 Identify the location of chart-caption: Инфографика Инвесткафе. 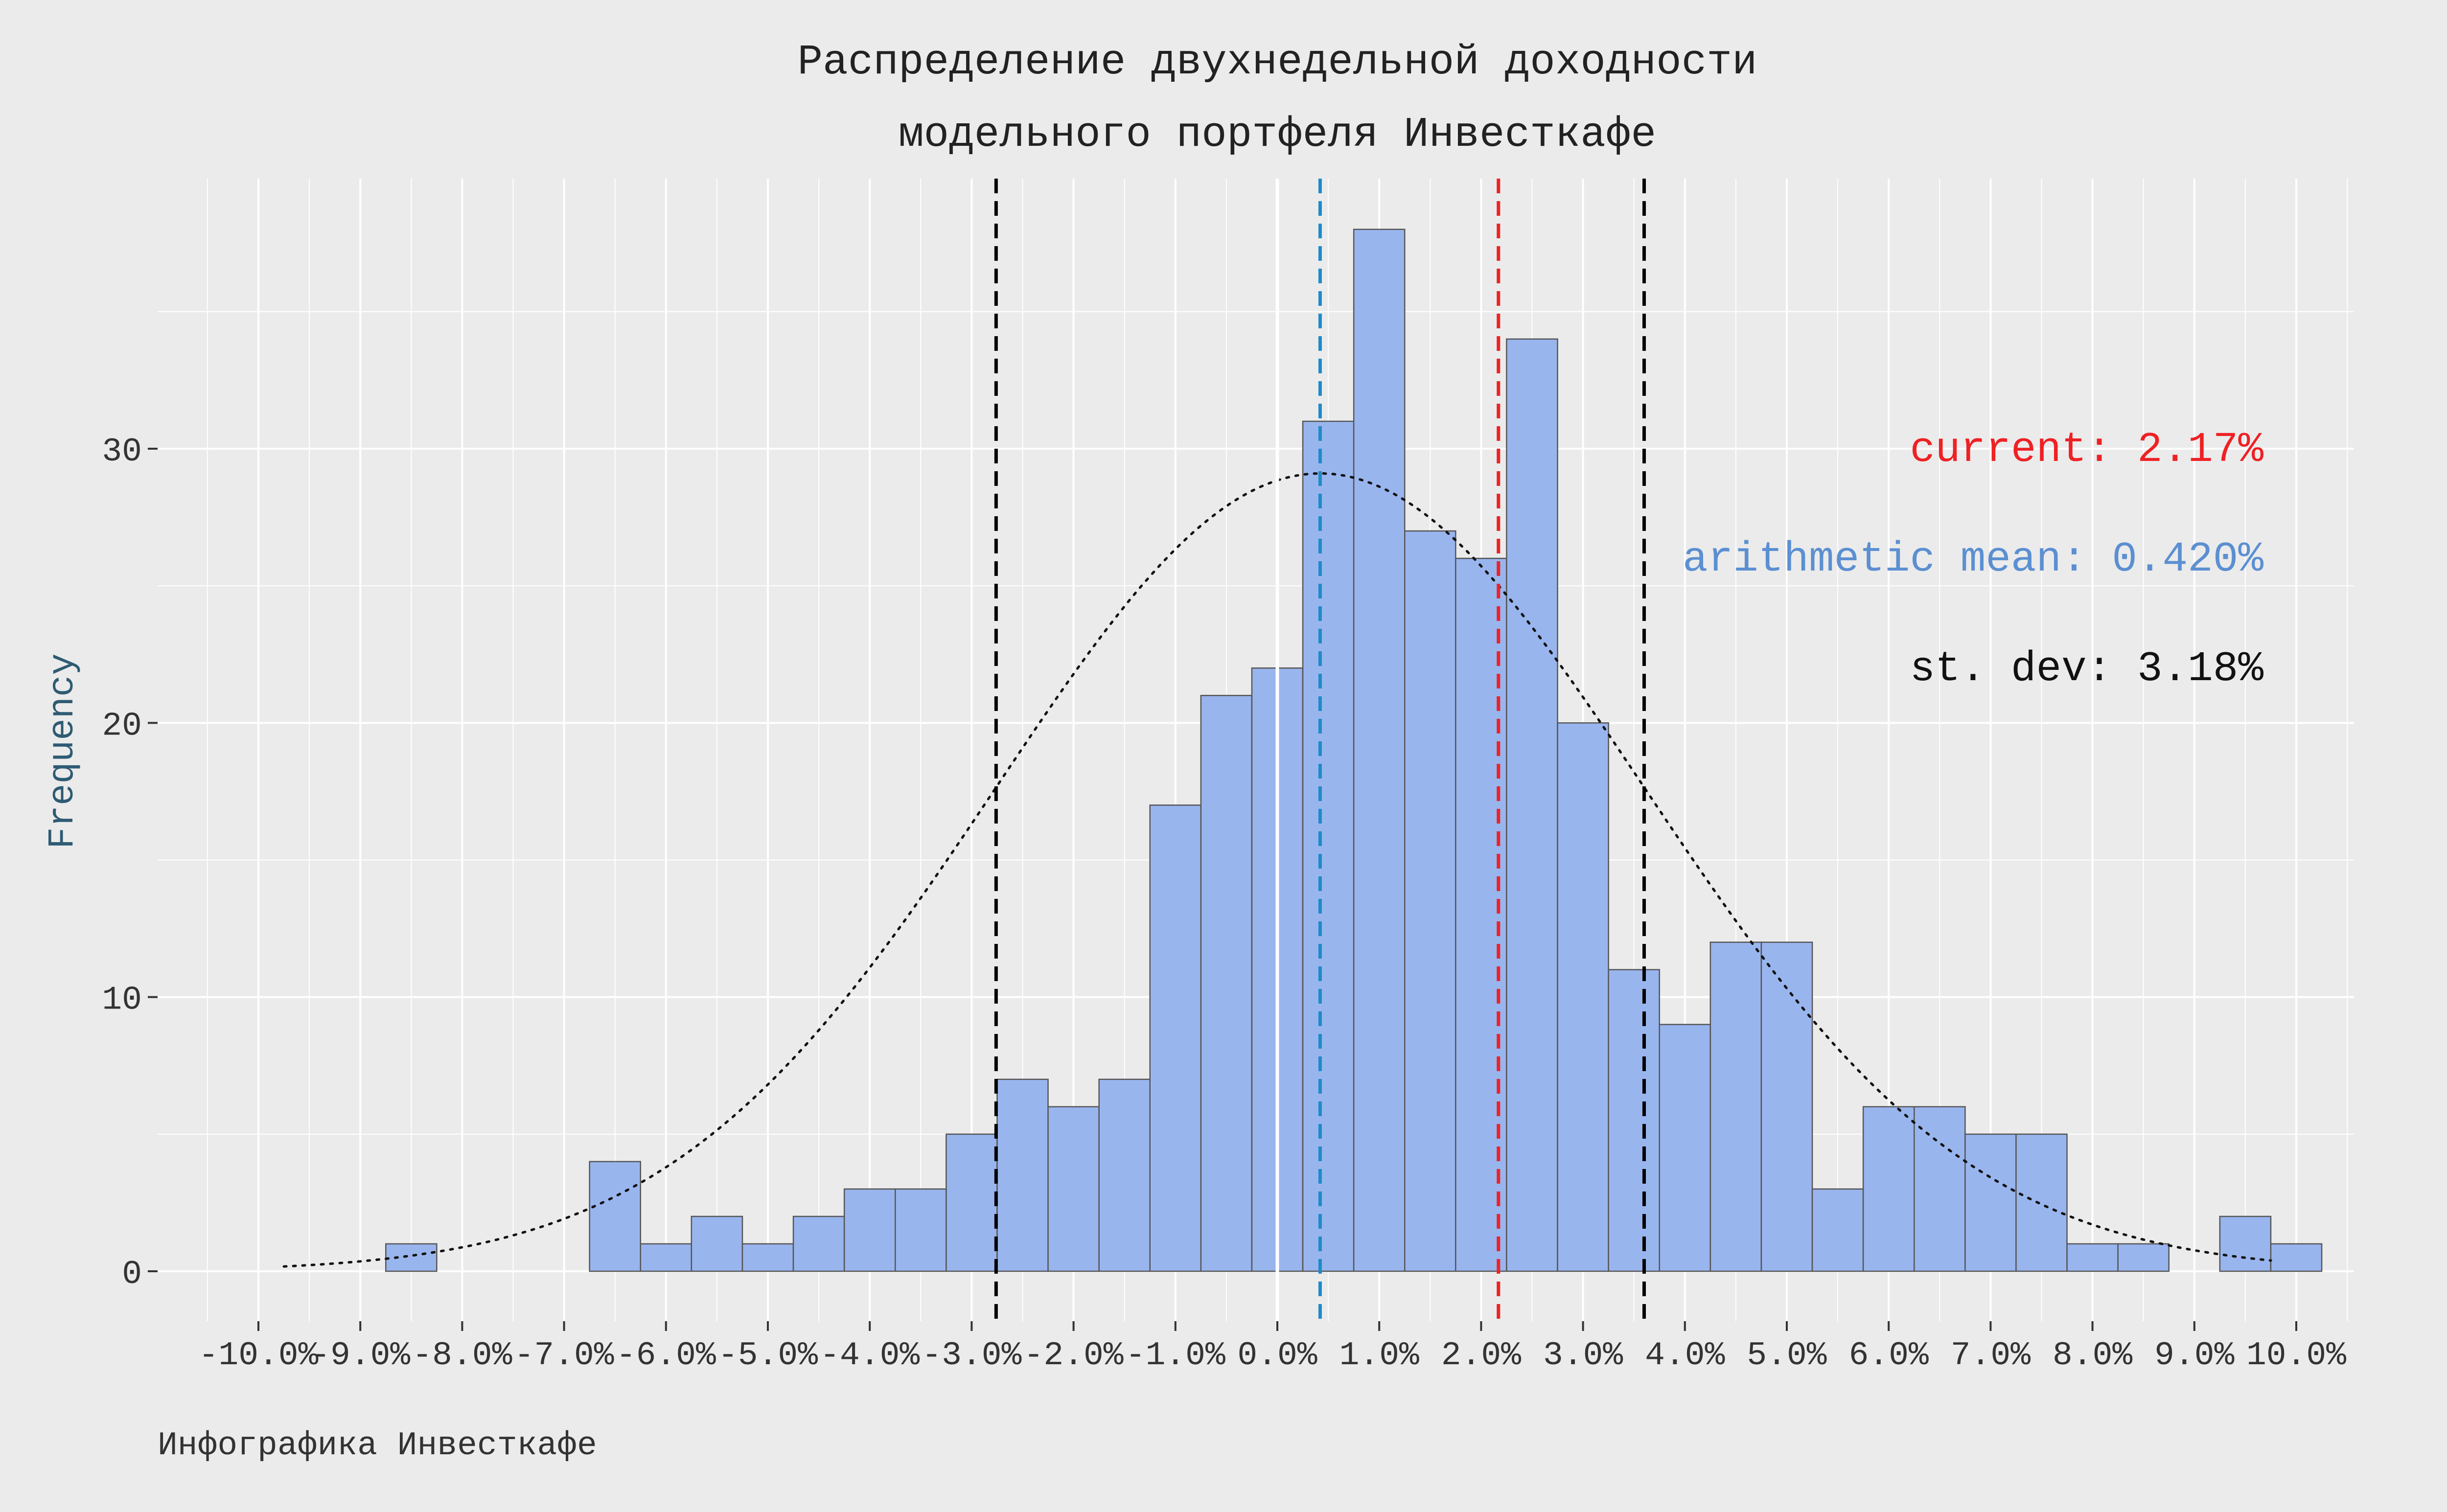
(377, 1446).